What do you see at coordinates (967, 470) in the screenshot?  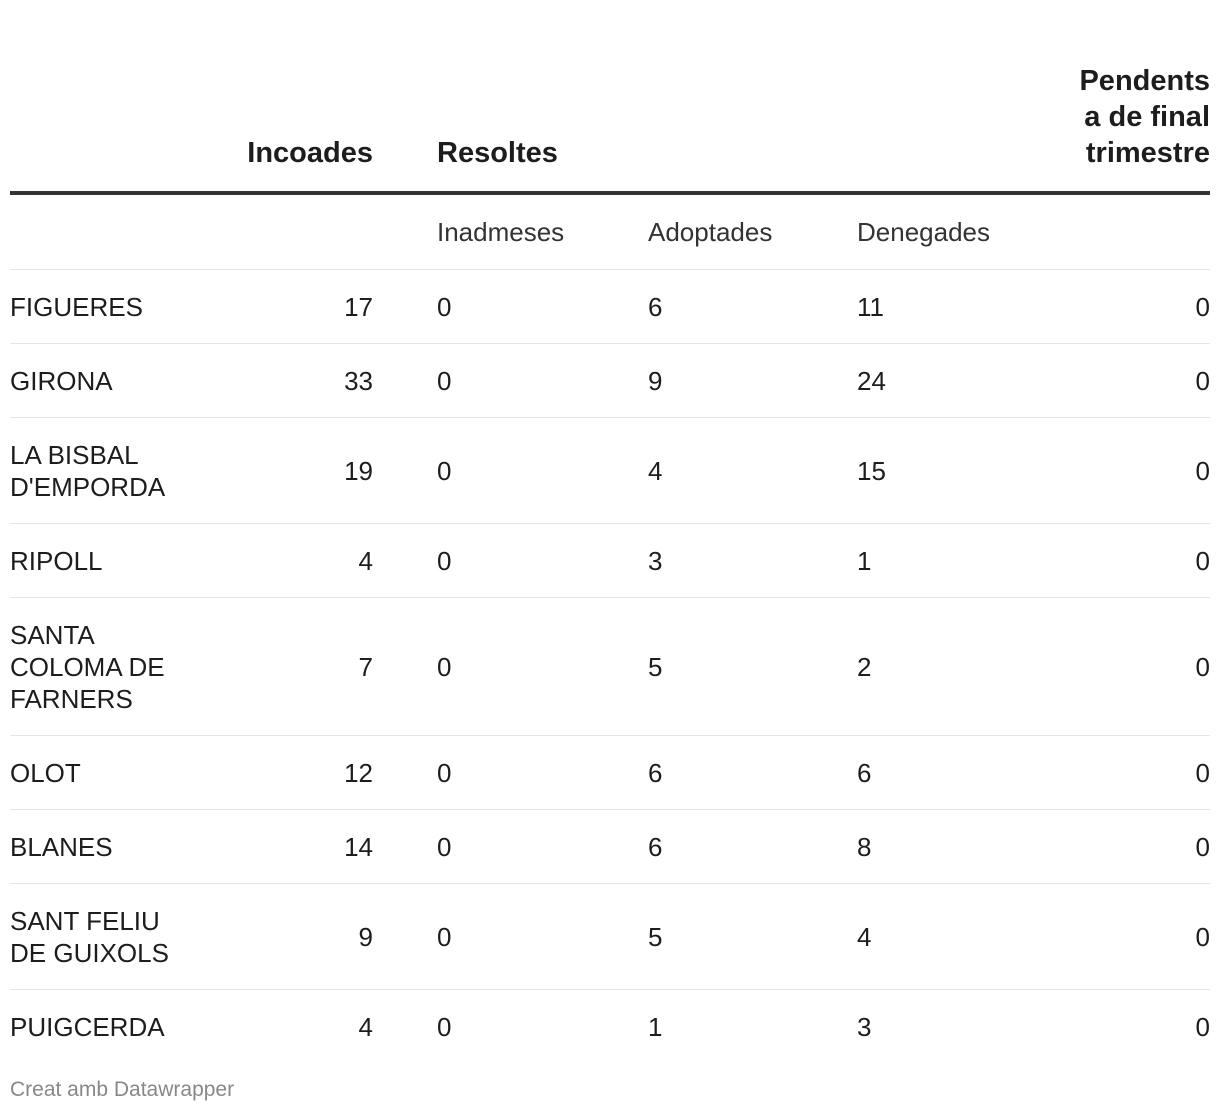 I see `cell-denegades: 15` at bounding box center [967, 470].